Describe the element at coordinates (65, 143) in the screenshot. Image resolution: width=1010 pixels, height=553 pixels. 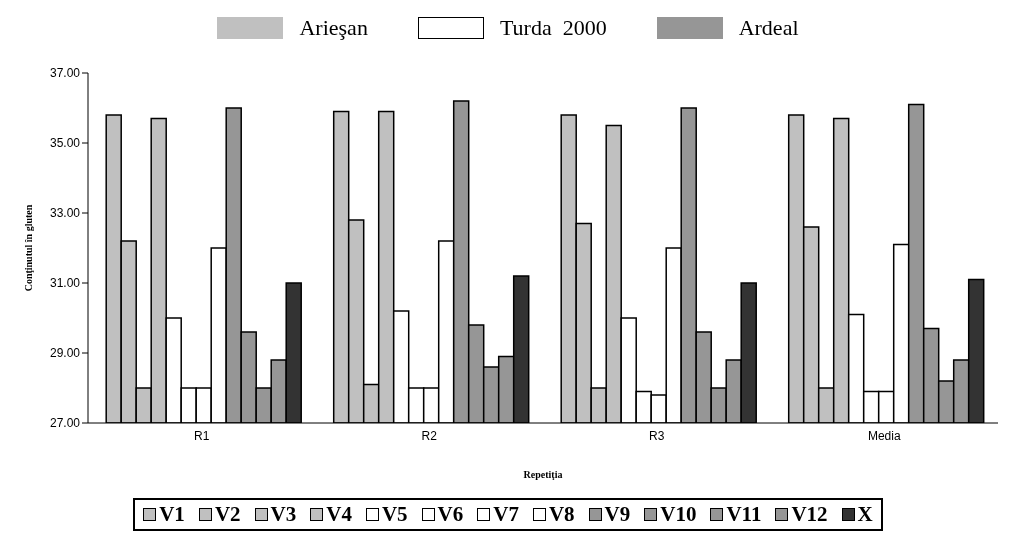
I see `y-tick-label: 35.00` at that location.